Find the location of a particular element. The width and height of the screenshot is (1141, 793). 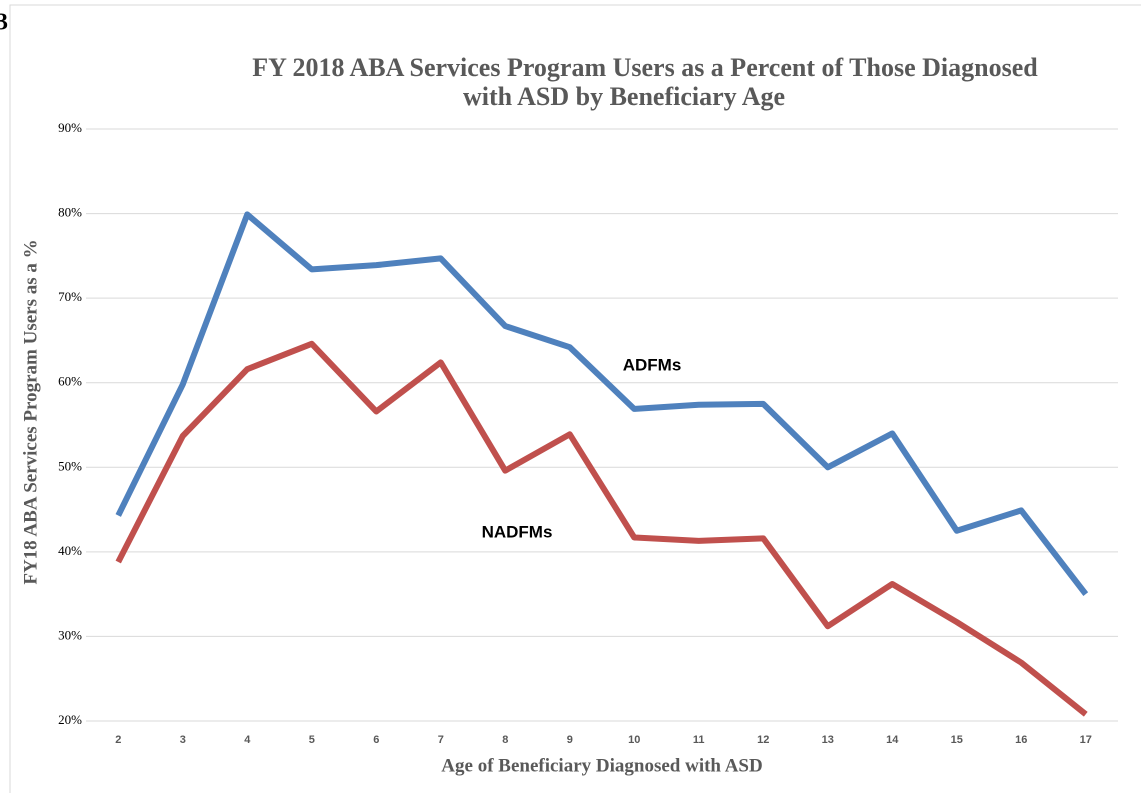

x-tick-label: 5 is located at coordinates (312, 740).